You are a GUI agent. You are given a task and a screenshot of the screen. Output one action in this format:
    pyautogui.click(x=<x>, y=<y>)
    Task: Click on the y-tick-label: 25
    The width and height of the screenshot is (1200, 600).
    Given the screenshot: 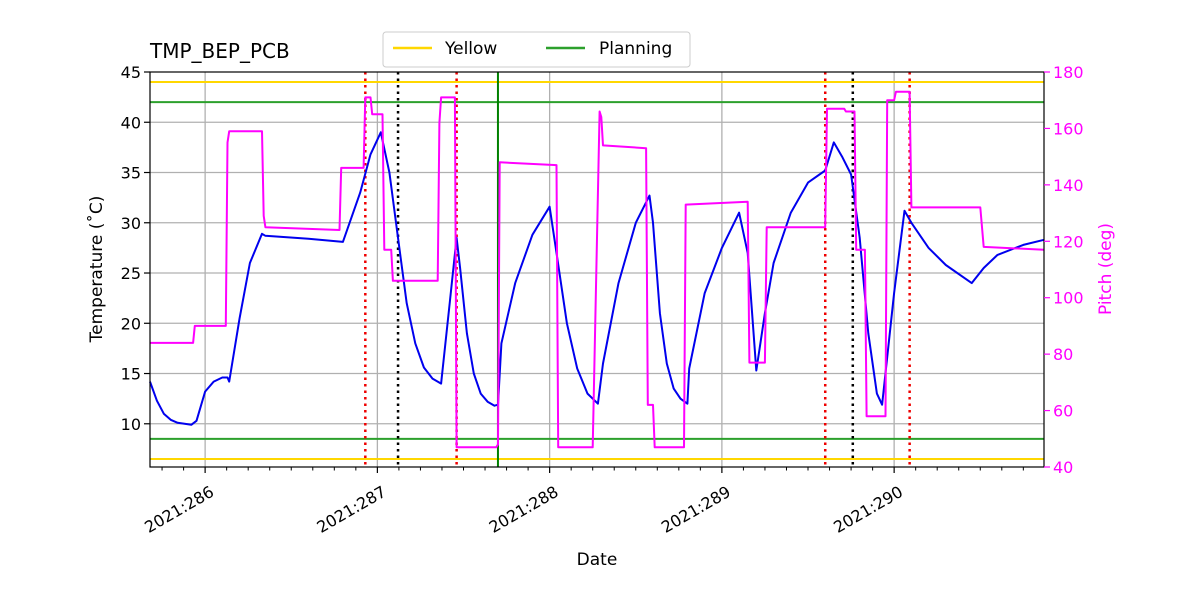 What is the action you would take?
    pyautogui.click(x=131, y=273)
    